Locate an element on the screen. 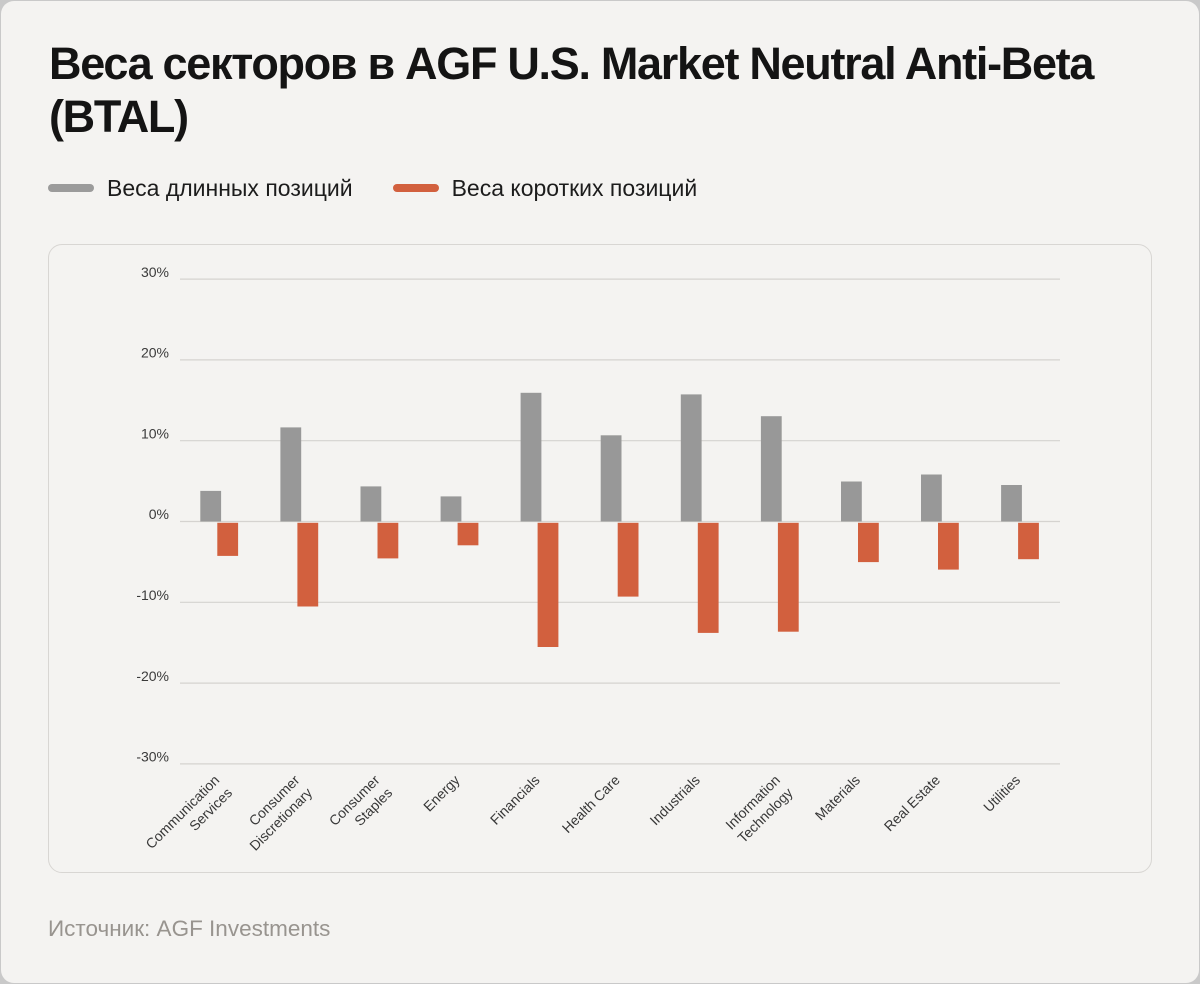 The width and height of the screenshot is (1200, 984). svg-text: Materials is located at coordinates (837, 797).